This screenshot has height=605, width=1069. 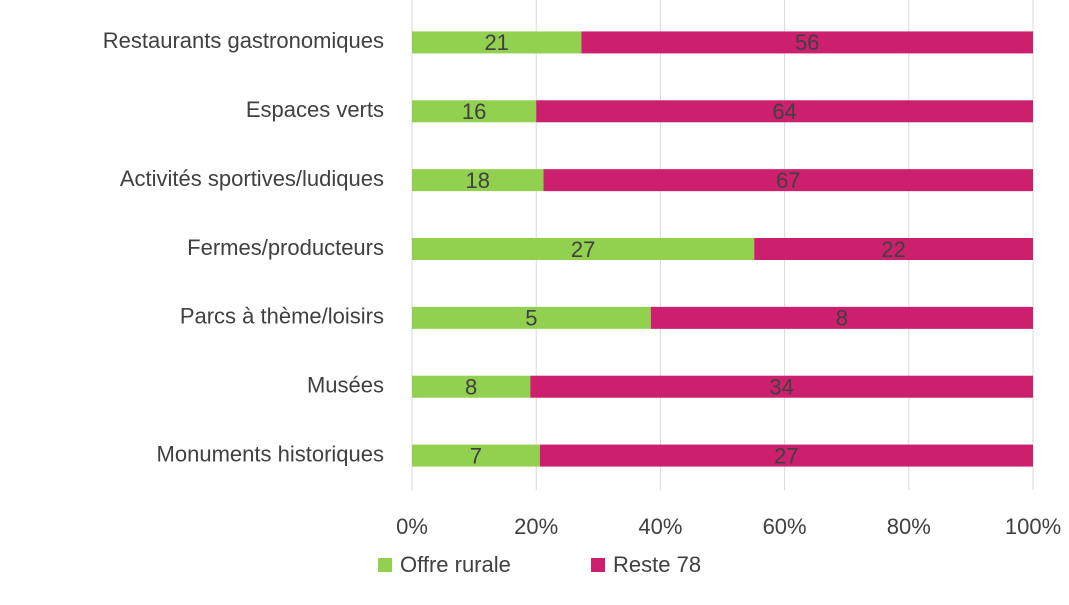 What do you see at coordinates (270, 453) in the screenshot?
I see `y-tick-label: Monuments historiques` at bounding box center [270, 453].